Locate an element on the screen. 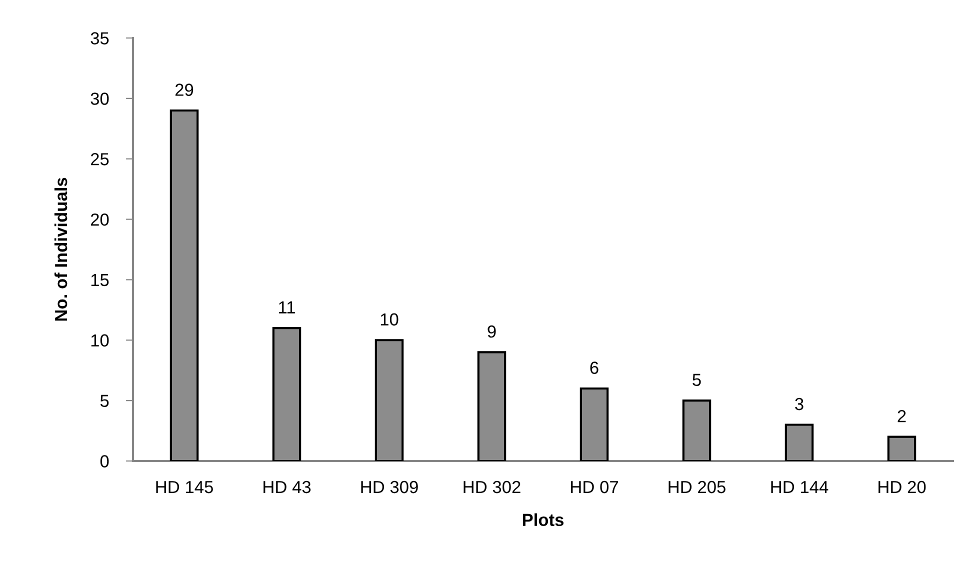 This screenshot has width=958, height=578. x-tick-label: HD 145 is located at coordinates (184, 487).